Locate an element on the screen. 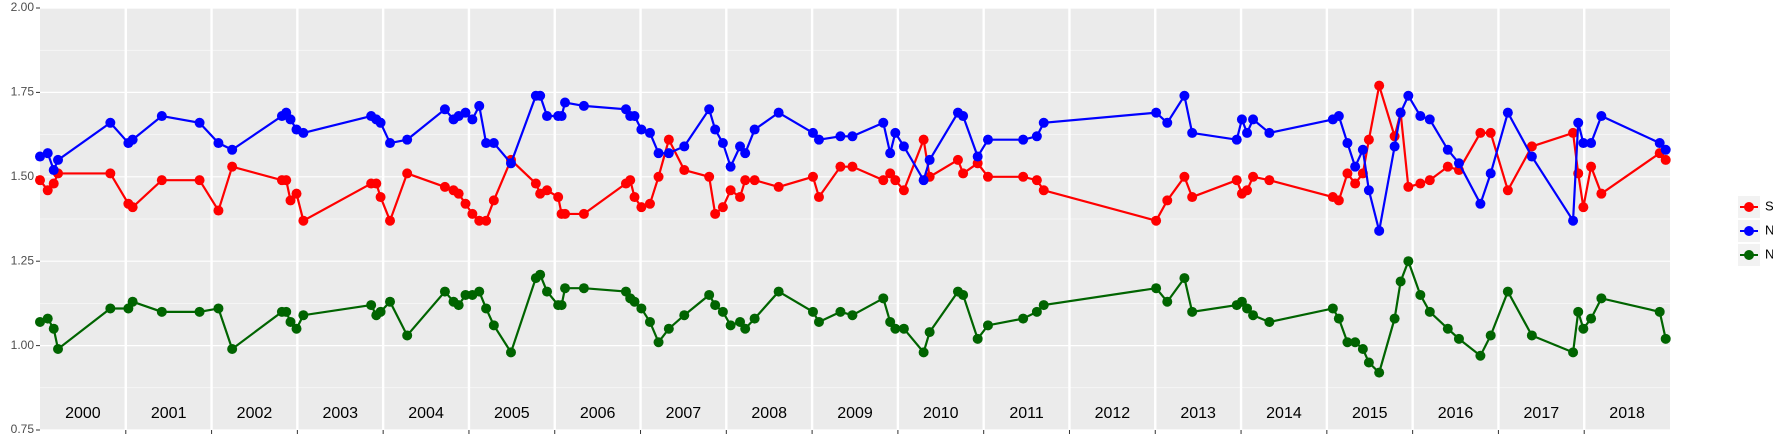 The height and width of the screenshot is (442, 1773). y-tick-label: 0.75 is located at coordinates (23, 429).